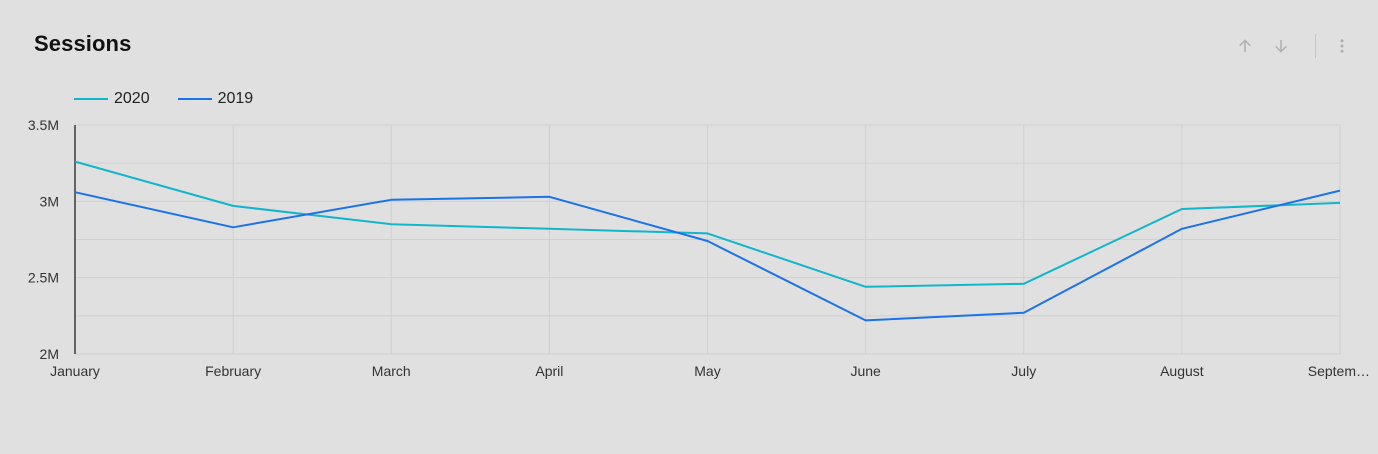 The width and height of the screenshot is (1378, 454). I want to click on toolbar-divider, so click(1315, 46).